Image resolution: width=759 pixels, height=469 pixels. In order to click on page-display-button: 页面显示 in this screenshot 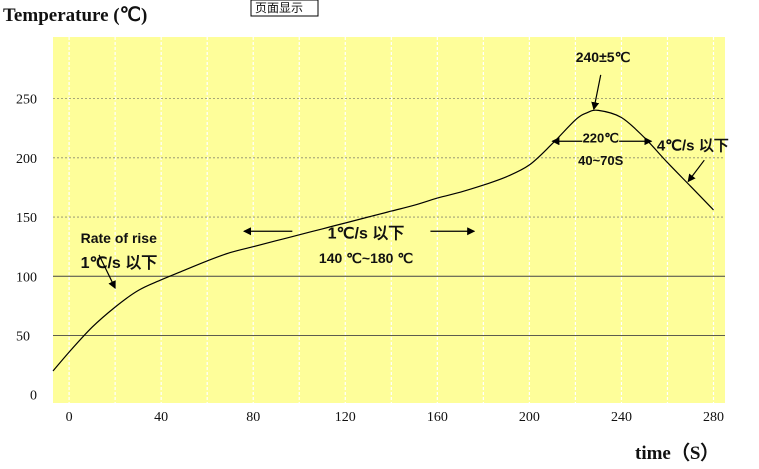, I will do `click(284, 8)`.